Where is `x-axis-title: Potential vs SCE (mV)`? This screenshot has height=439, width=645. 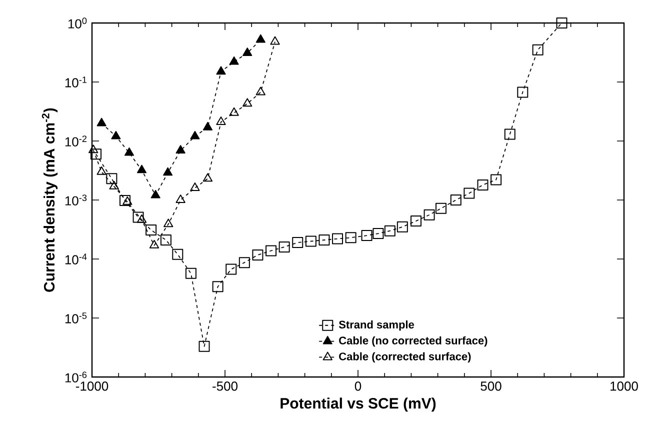
x-axis-title: Potential vs SCE (mV) is located at coordinates (358, 405).